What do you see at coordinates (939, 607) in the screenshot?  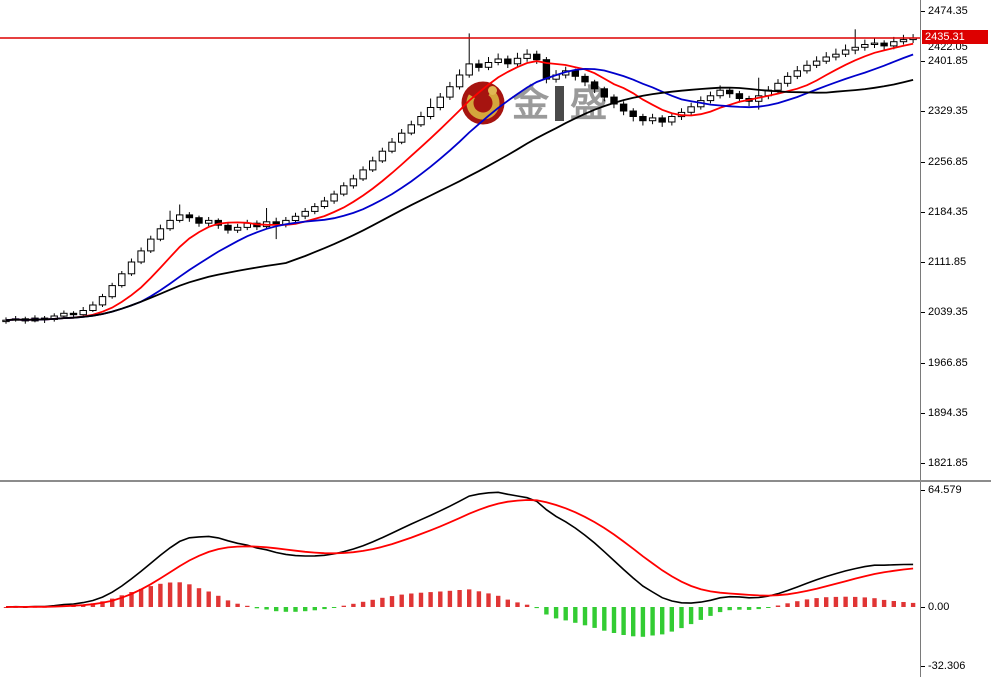 I see `indicator-axis-label: 0.00` at bounding box center [939, 607].